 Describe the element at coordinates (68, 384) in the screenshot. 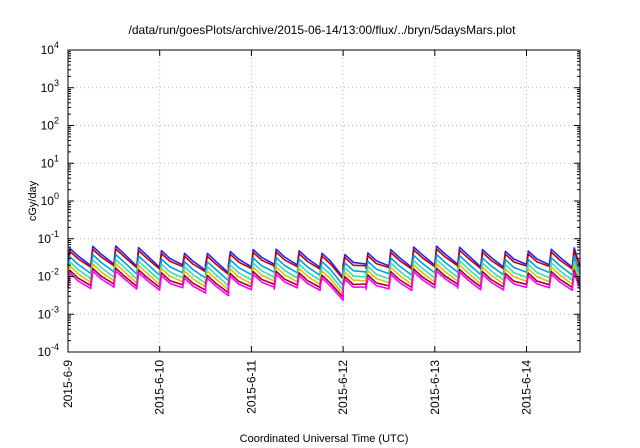

I see `x-tick-label: 2015-6-9` at that location.